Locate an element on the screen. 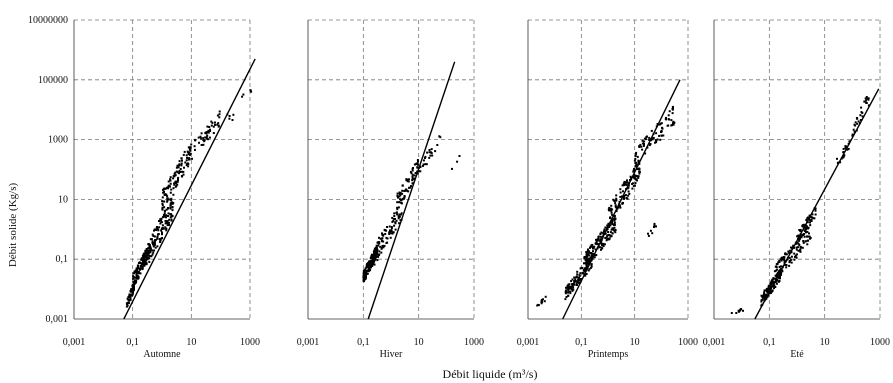 This screenshot has width=893, height=383. fit-line is located at coordinates (621, 199).